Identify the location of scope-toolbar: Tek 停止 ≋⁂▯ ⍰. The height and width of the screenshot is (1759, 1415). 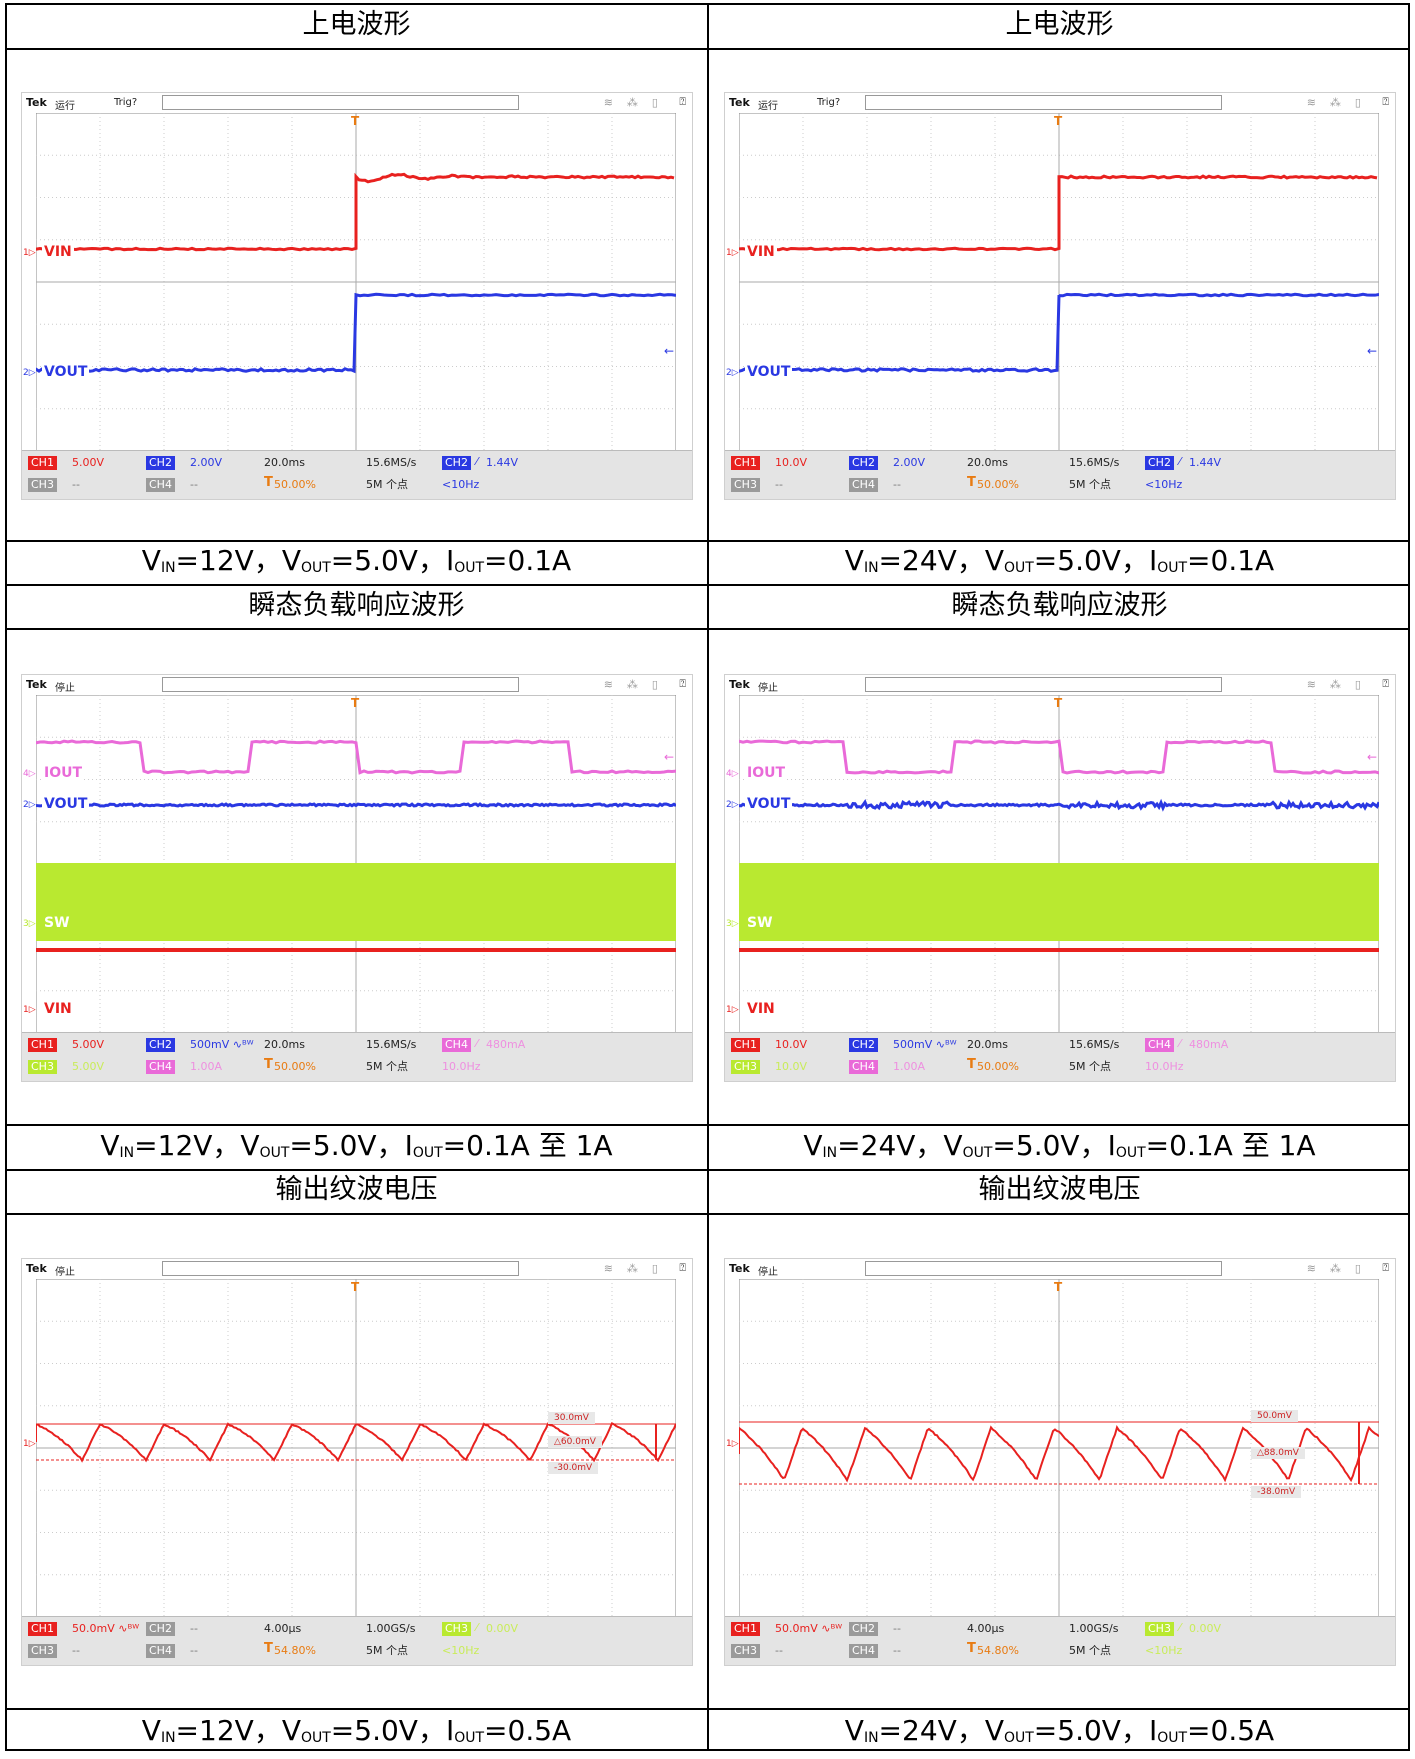
(357, 685).